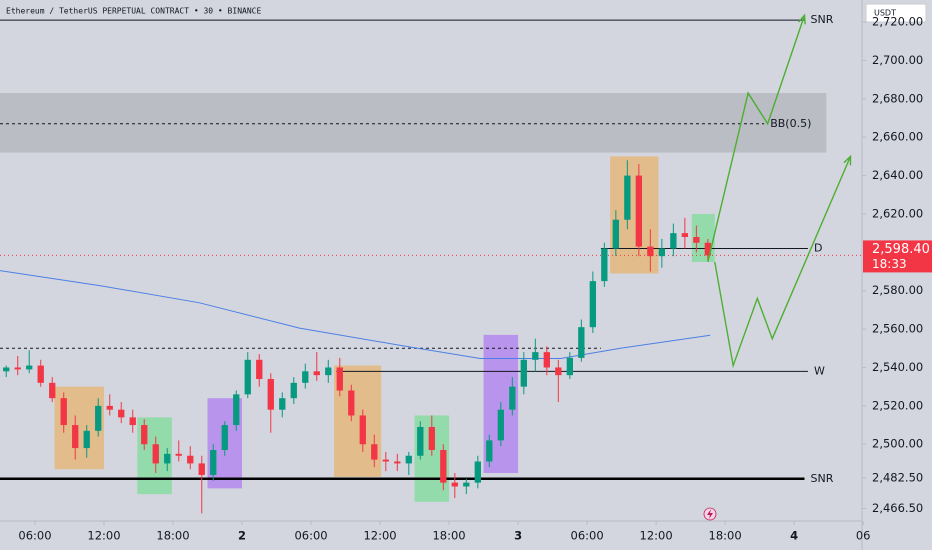 The image size is (932, 550). What do you see at coordinates (897, 290) in the screenshot?
I see `y-tick-label: 2,580.00` at bounding box center [897, 290].